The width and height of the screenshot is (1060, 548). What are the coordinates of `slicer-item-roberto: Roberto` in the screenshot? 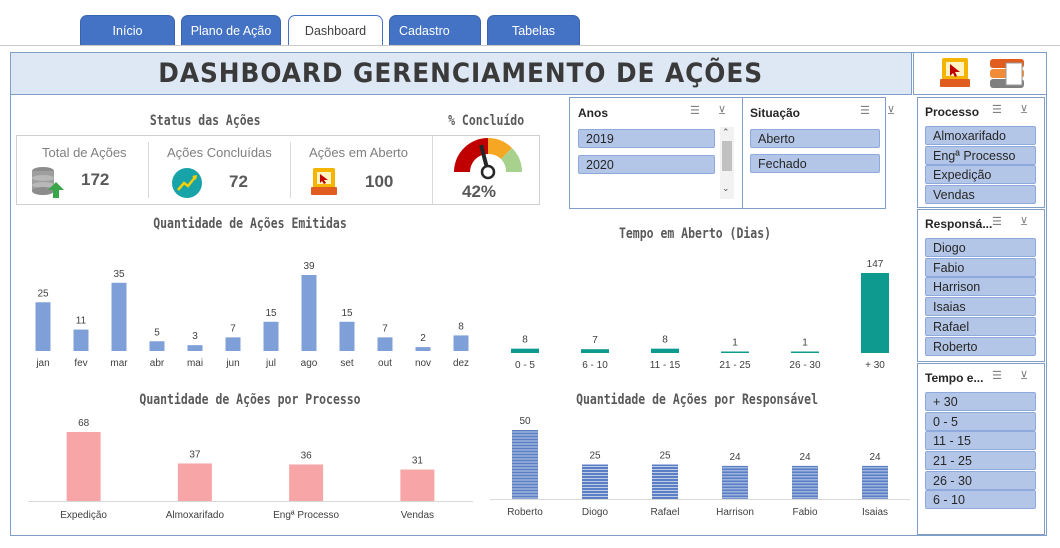 It's located at (980, 346).